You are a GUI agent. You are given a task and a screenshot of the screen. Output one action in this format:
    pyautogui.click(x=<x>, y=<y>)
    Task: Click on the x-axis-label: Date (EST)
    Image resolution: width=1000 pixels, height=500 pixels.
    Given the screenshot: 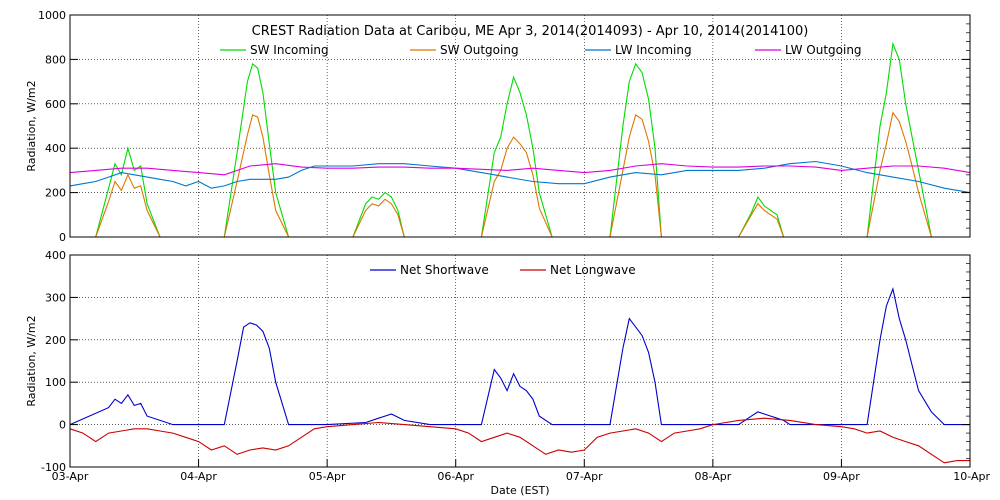 What is the action you would take?
    pyautogui.click(x=519, y=490)
    